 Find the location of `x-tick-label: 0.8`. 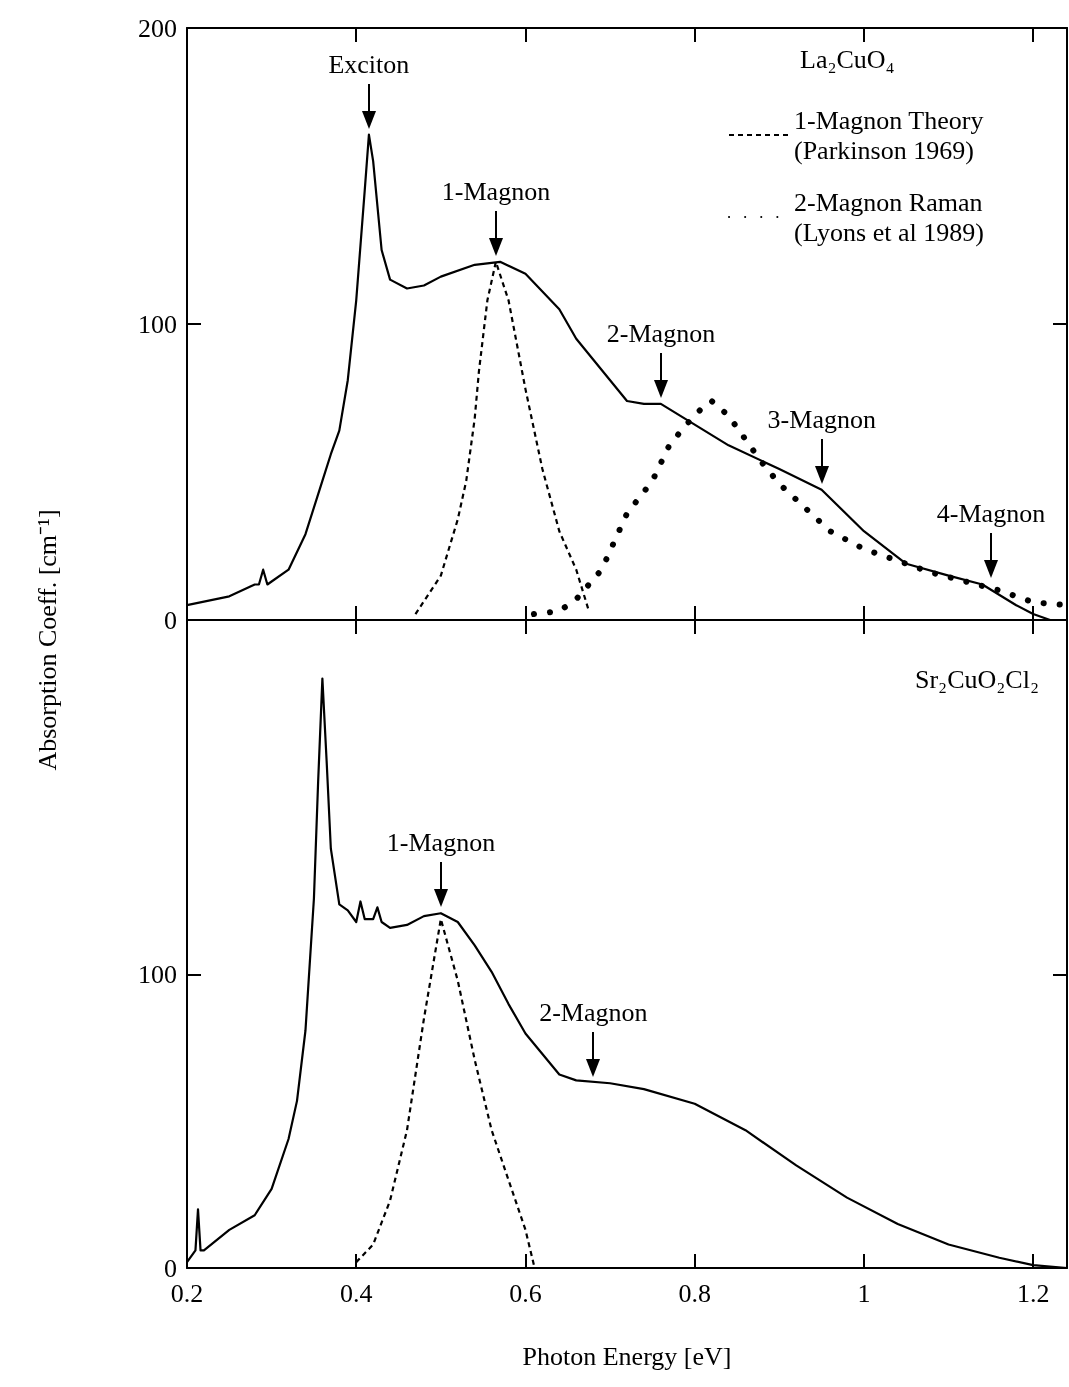

x-tick-label: 0.8 is located at coordinates (694, 1293).